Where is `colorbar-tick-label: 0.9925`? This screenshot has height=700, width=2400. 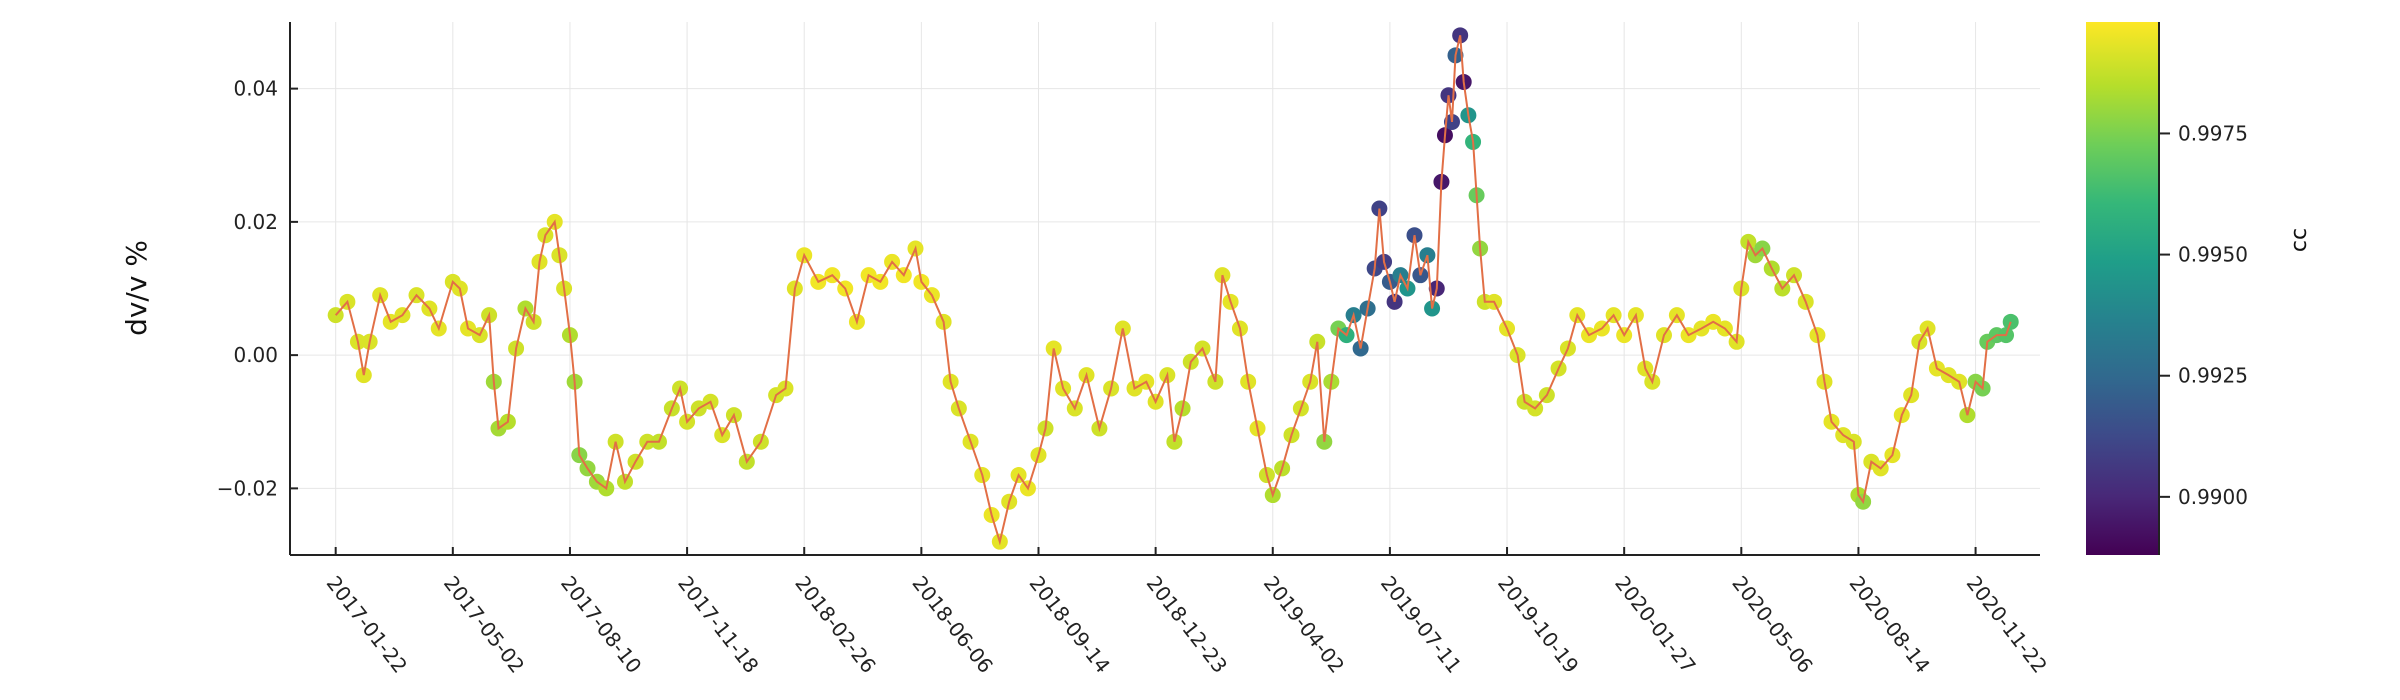 colorbar-tick-label: 0.9925 is located at coordinates (2213, 376).